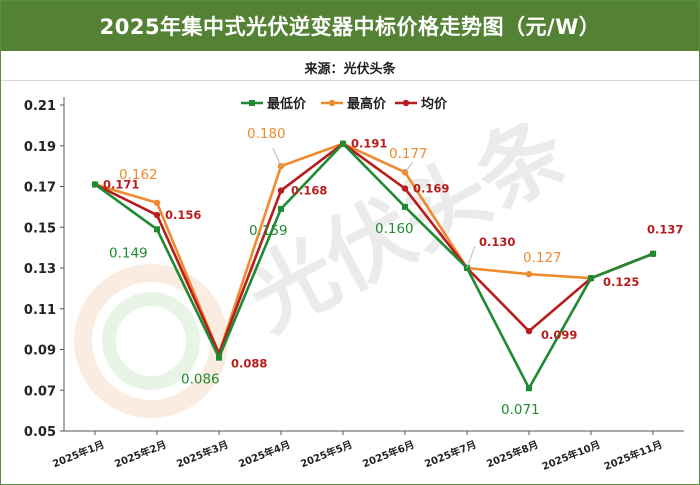  Describe the element at coordinates (367, 104) in the screenshot. I see `legend-label: 最高价` at that location.